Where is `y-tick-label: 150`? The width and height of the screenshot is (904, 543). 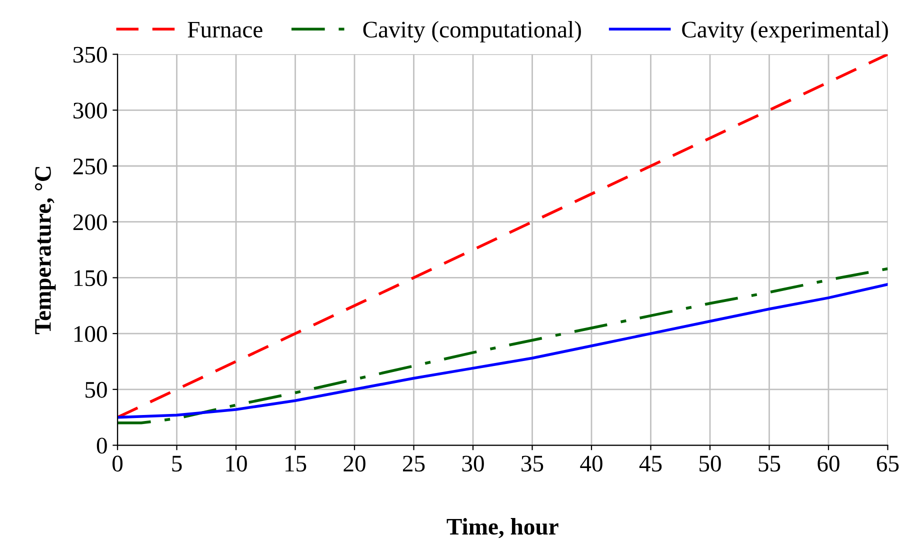
y-tick-label: 150 is located at coordinates (90, 278).